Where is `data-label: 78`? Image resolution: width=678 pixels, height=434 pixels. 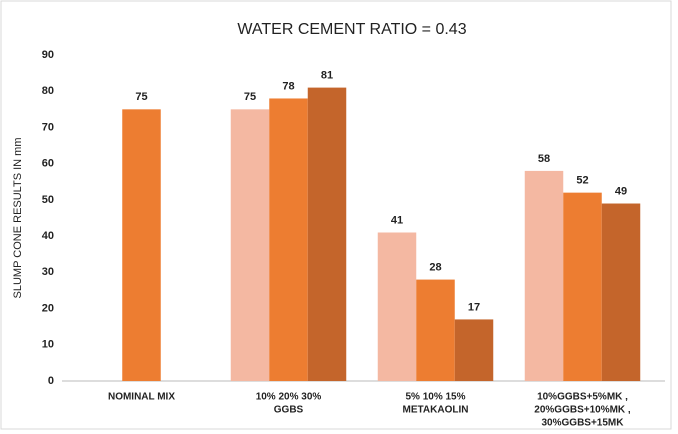
data-label: 78 is located at coordinates (288, 86).